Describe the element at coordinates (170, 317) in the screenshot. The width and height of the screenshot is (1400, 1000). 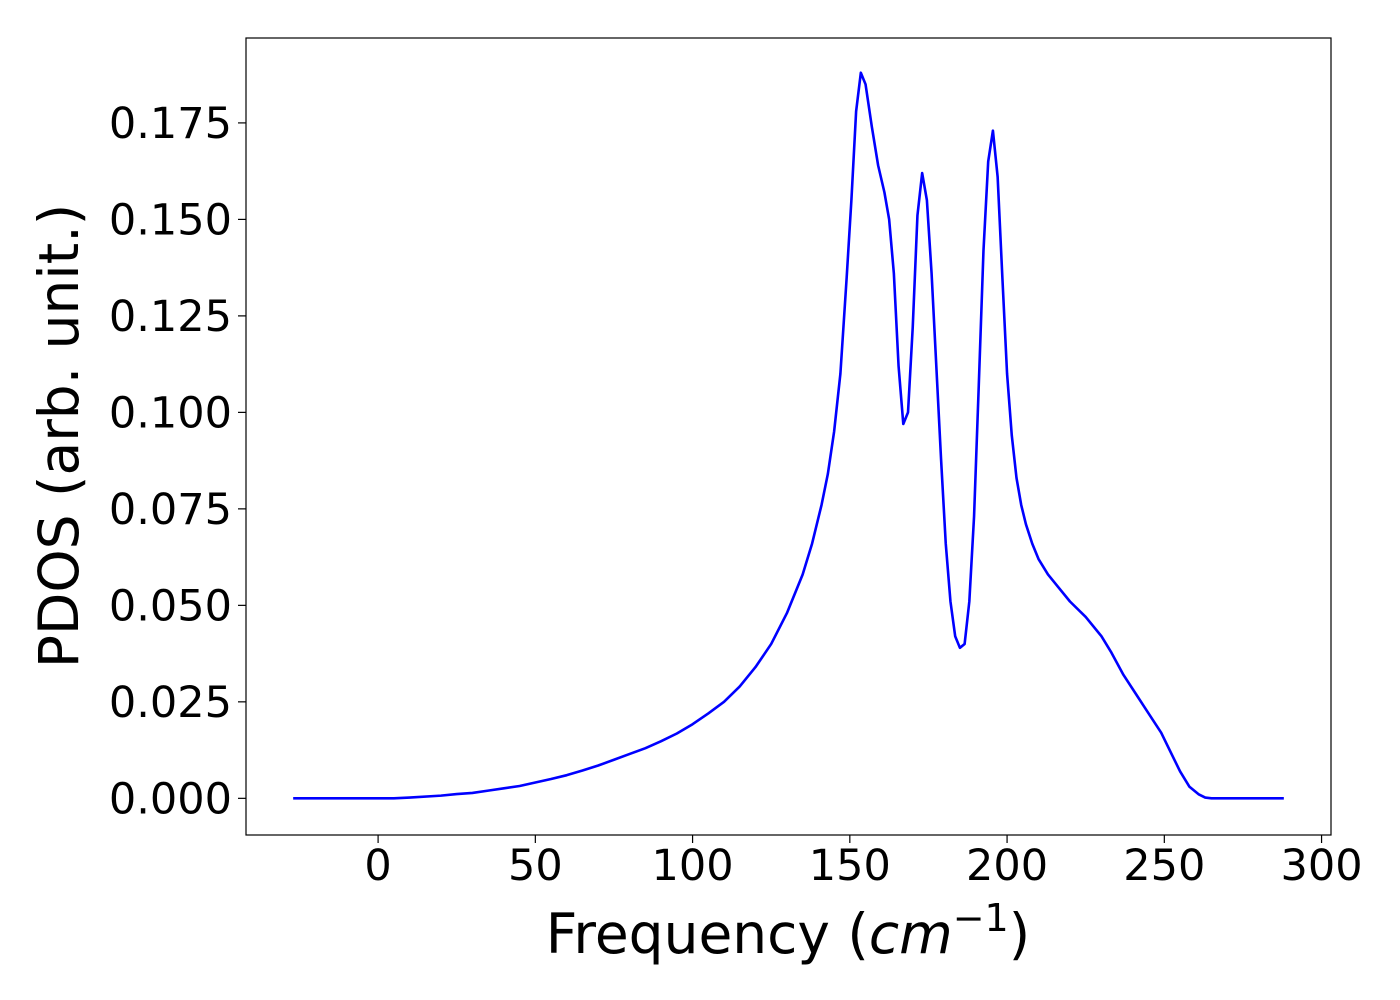
I see `y-tick-label: 0.125` at that location.